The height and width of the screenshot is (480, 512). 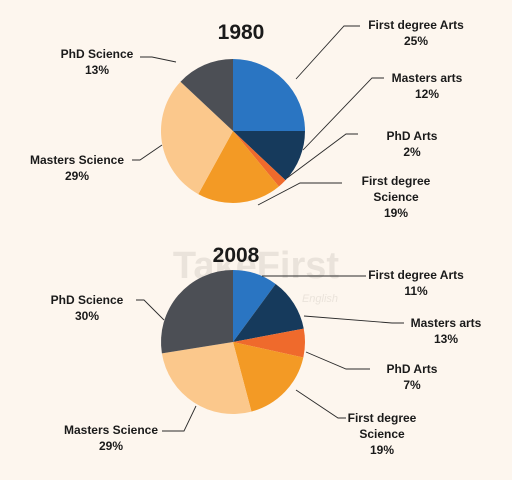 What do you see at coordinates (87, 316) in the screenshot?
I see `slice-value-label: 30%` at bounding box center [87, 316].